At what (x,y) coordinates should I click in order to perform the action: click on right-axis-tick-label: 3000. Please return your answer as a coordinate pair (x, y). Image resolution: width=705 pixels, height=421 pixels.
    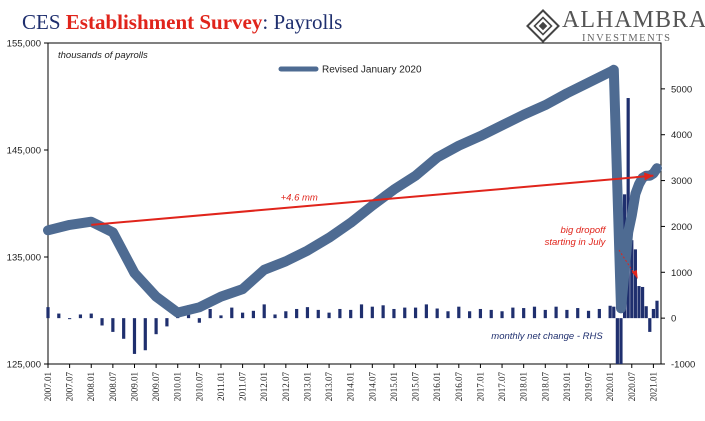
    Looking at the image, I should click on (681, 181).